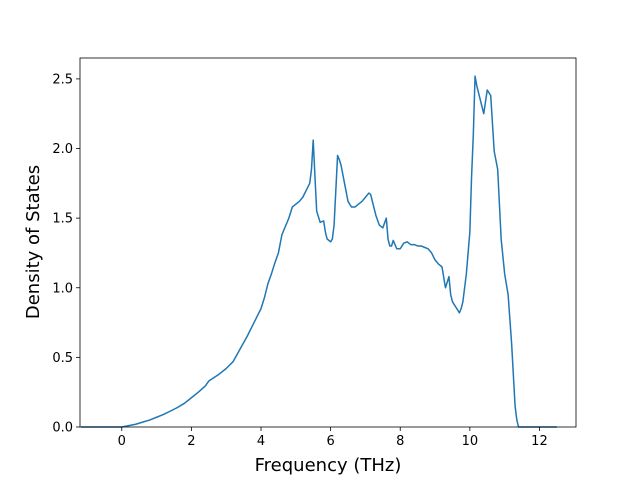 This screenshot has height=480, width=640. Describe the element at coordinates (330, 441) in the screenshot. I see `x-tick-label: 6` at that location.